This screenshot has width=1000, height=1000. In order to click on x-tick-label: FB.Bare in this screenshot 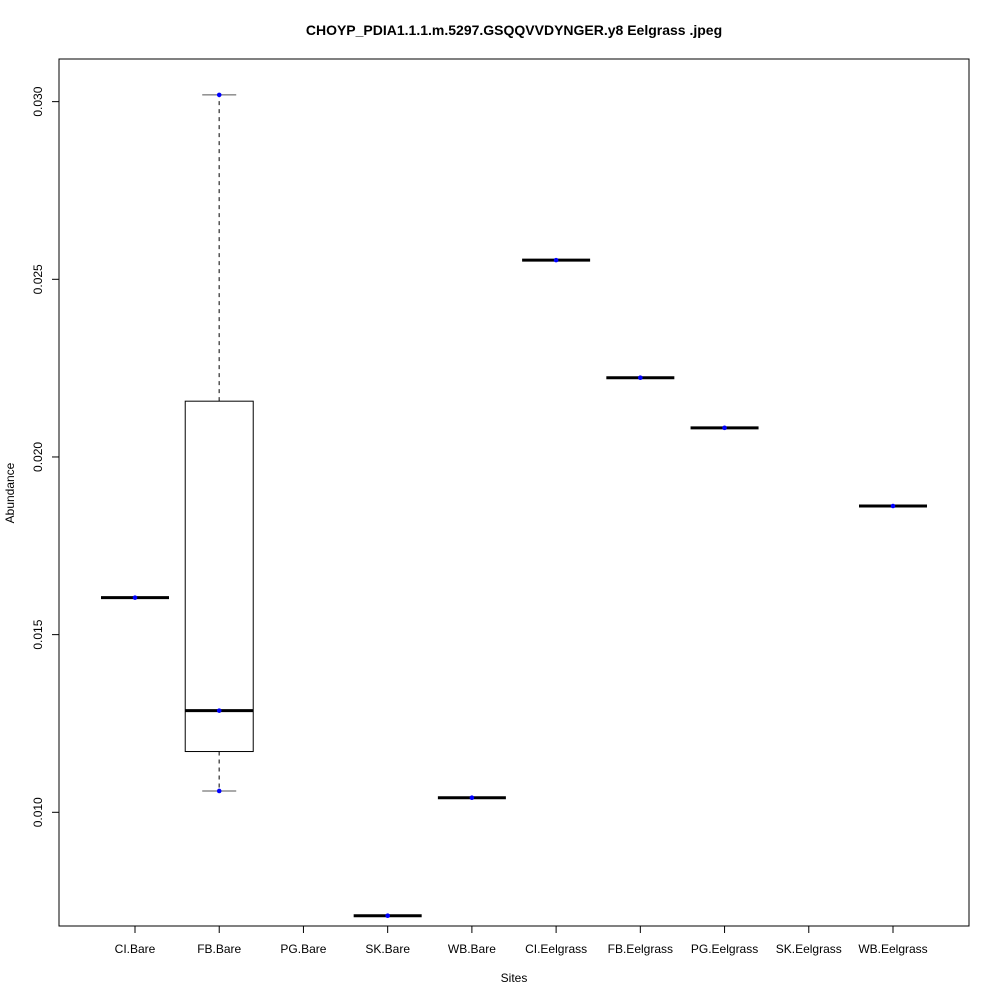, I will do `click(219, 949)`.